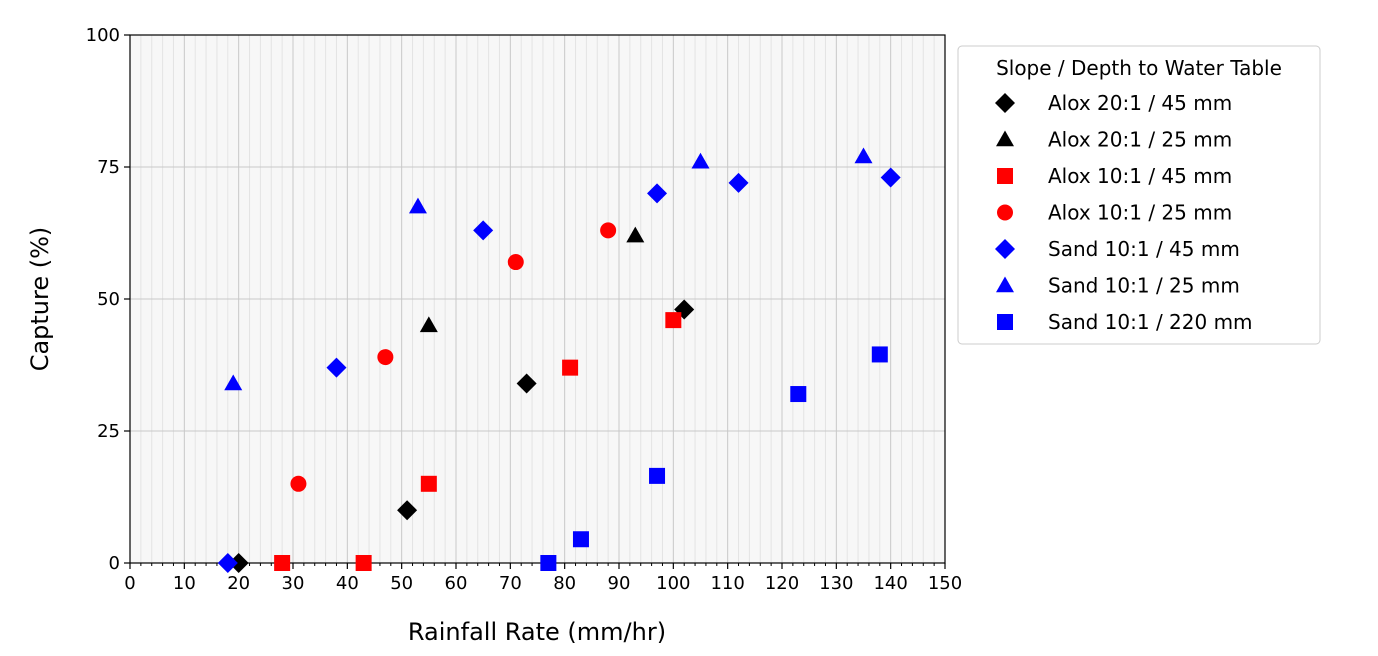 The width and height of the screenshot is (1378, 656). I want to click on legend-box, so click(1139, 195).